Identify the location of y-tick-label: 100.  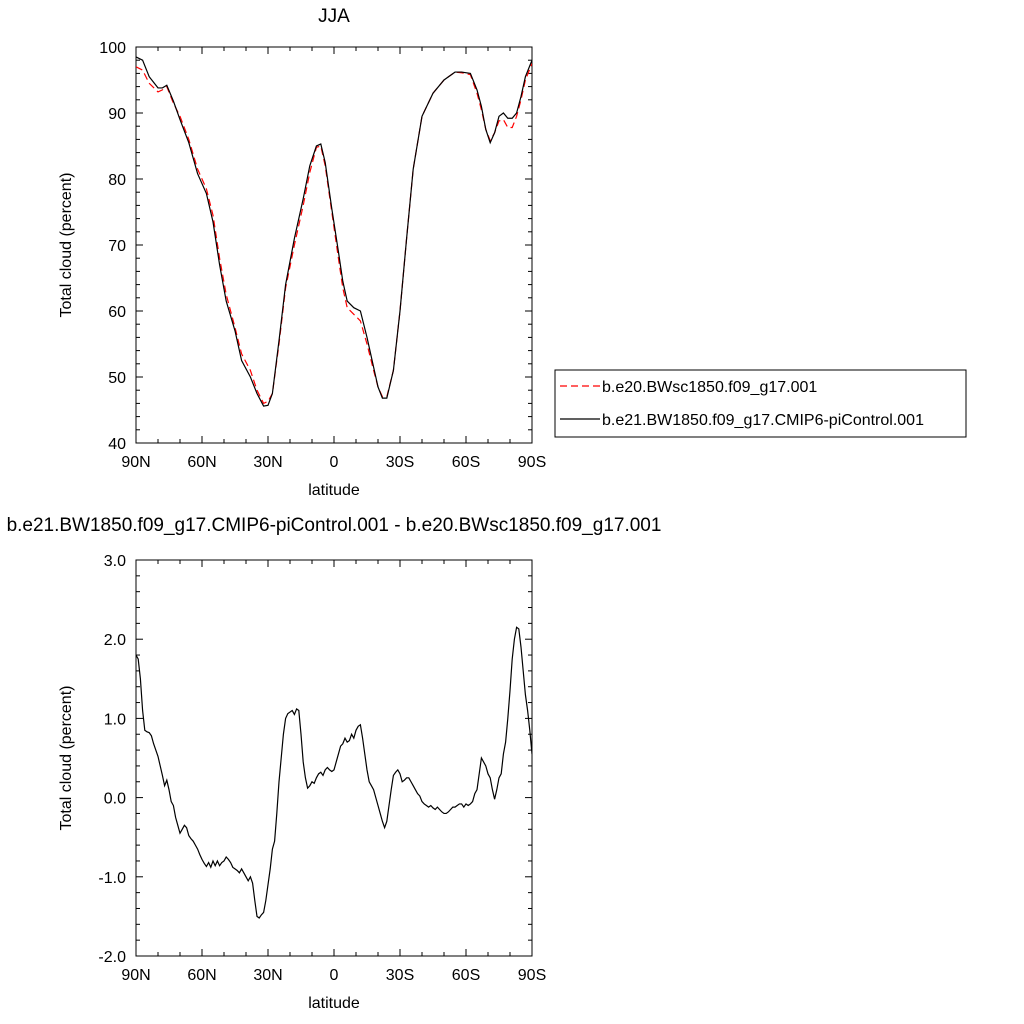
(112, 48).